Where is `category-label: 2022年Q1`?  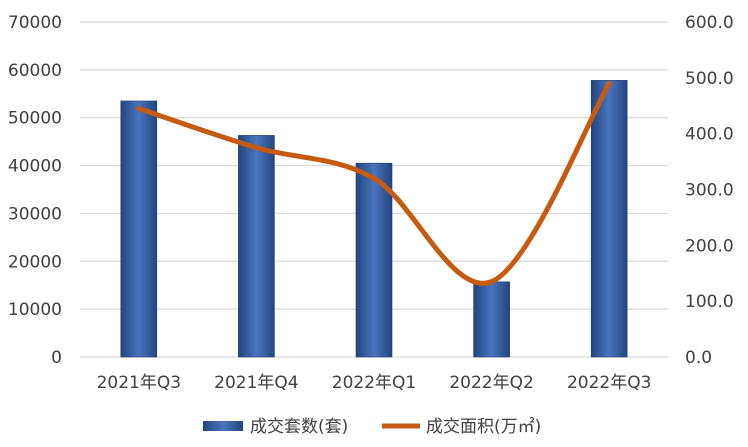
category-label: 2022年Q1 is located at coordinates (374, 383).